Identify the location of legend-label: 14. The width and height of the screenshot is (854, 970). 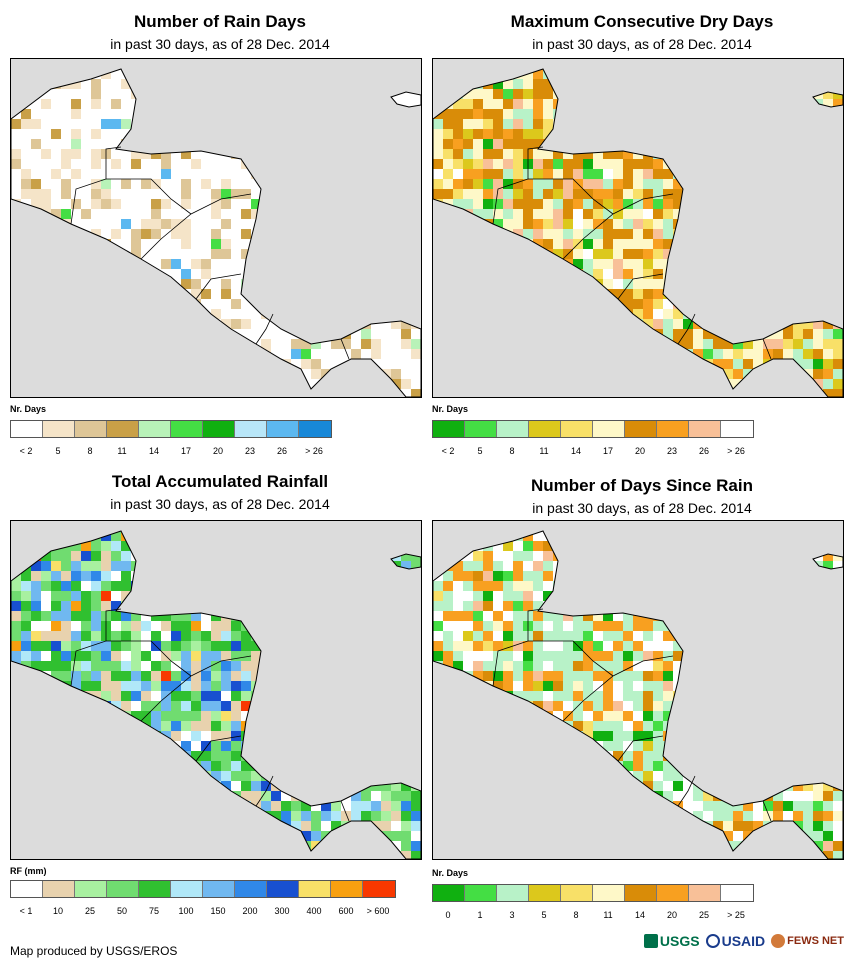
(576, 451).